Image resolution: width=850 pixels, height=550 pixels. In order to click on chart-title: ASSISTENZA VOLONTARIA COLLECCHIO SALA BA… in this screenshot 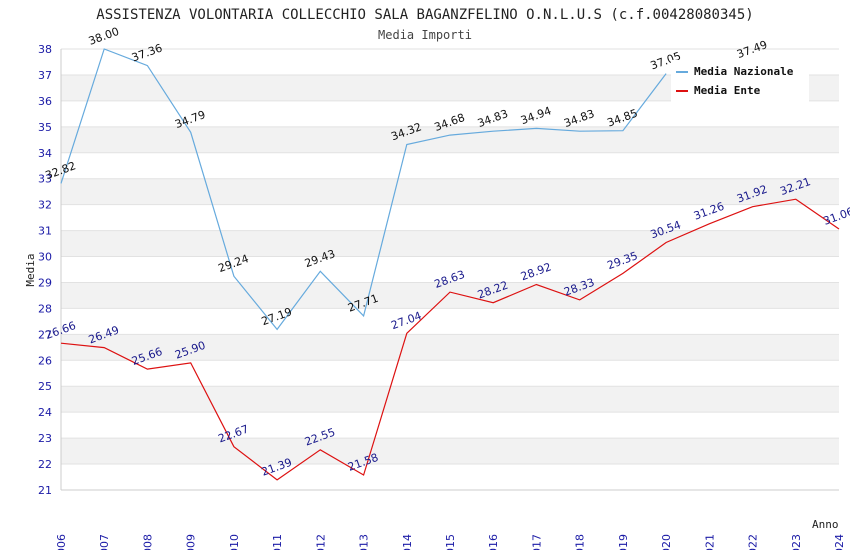, I will do `click(424, 15)`.